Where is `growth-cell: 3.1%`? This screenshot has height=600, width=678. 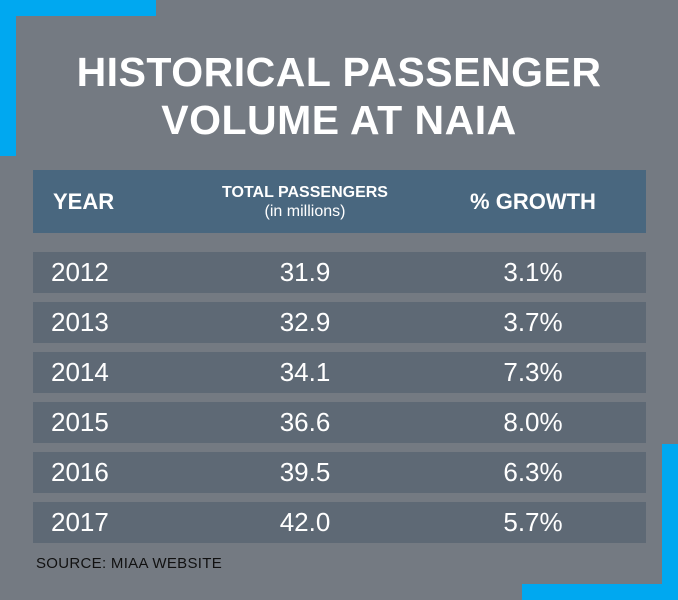 growth-cell: 3.1% is located at coordinates (533, 272).